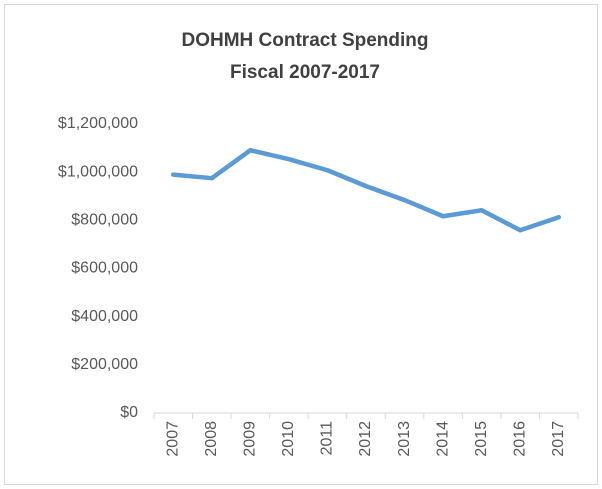 This screenshot has height=489, width=602. I want to click on y-tick-label: $400,000, so click(104, 316).